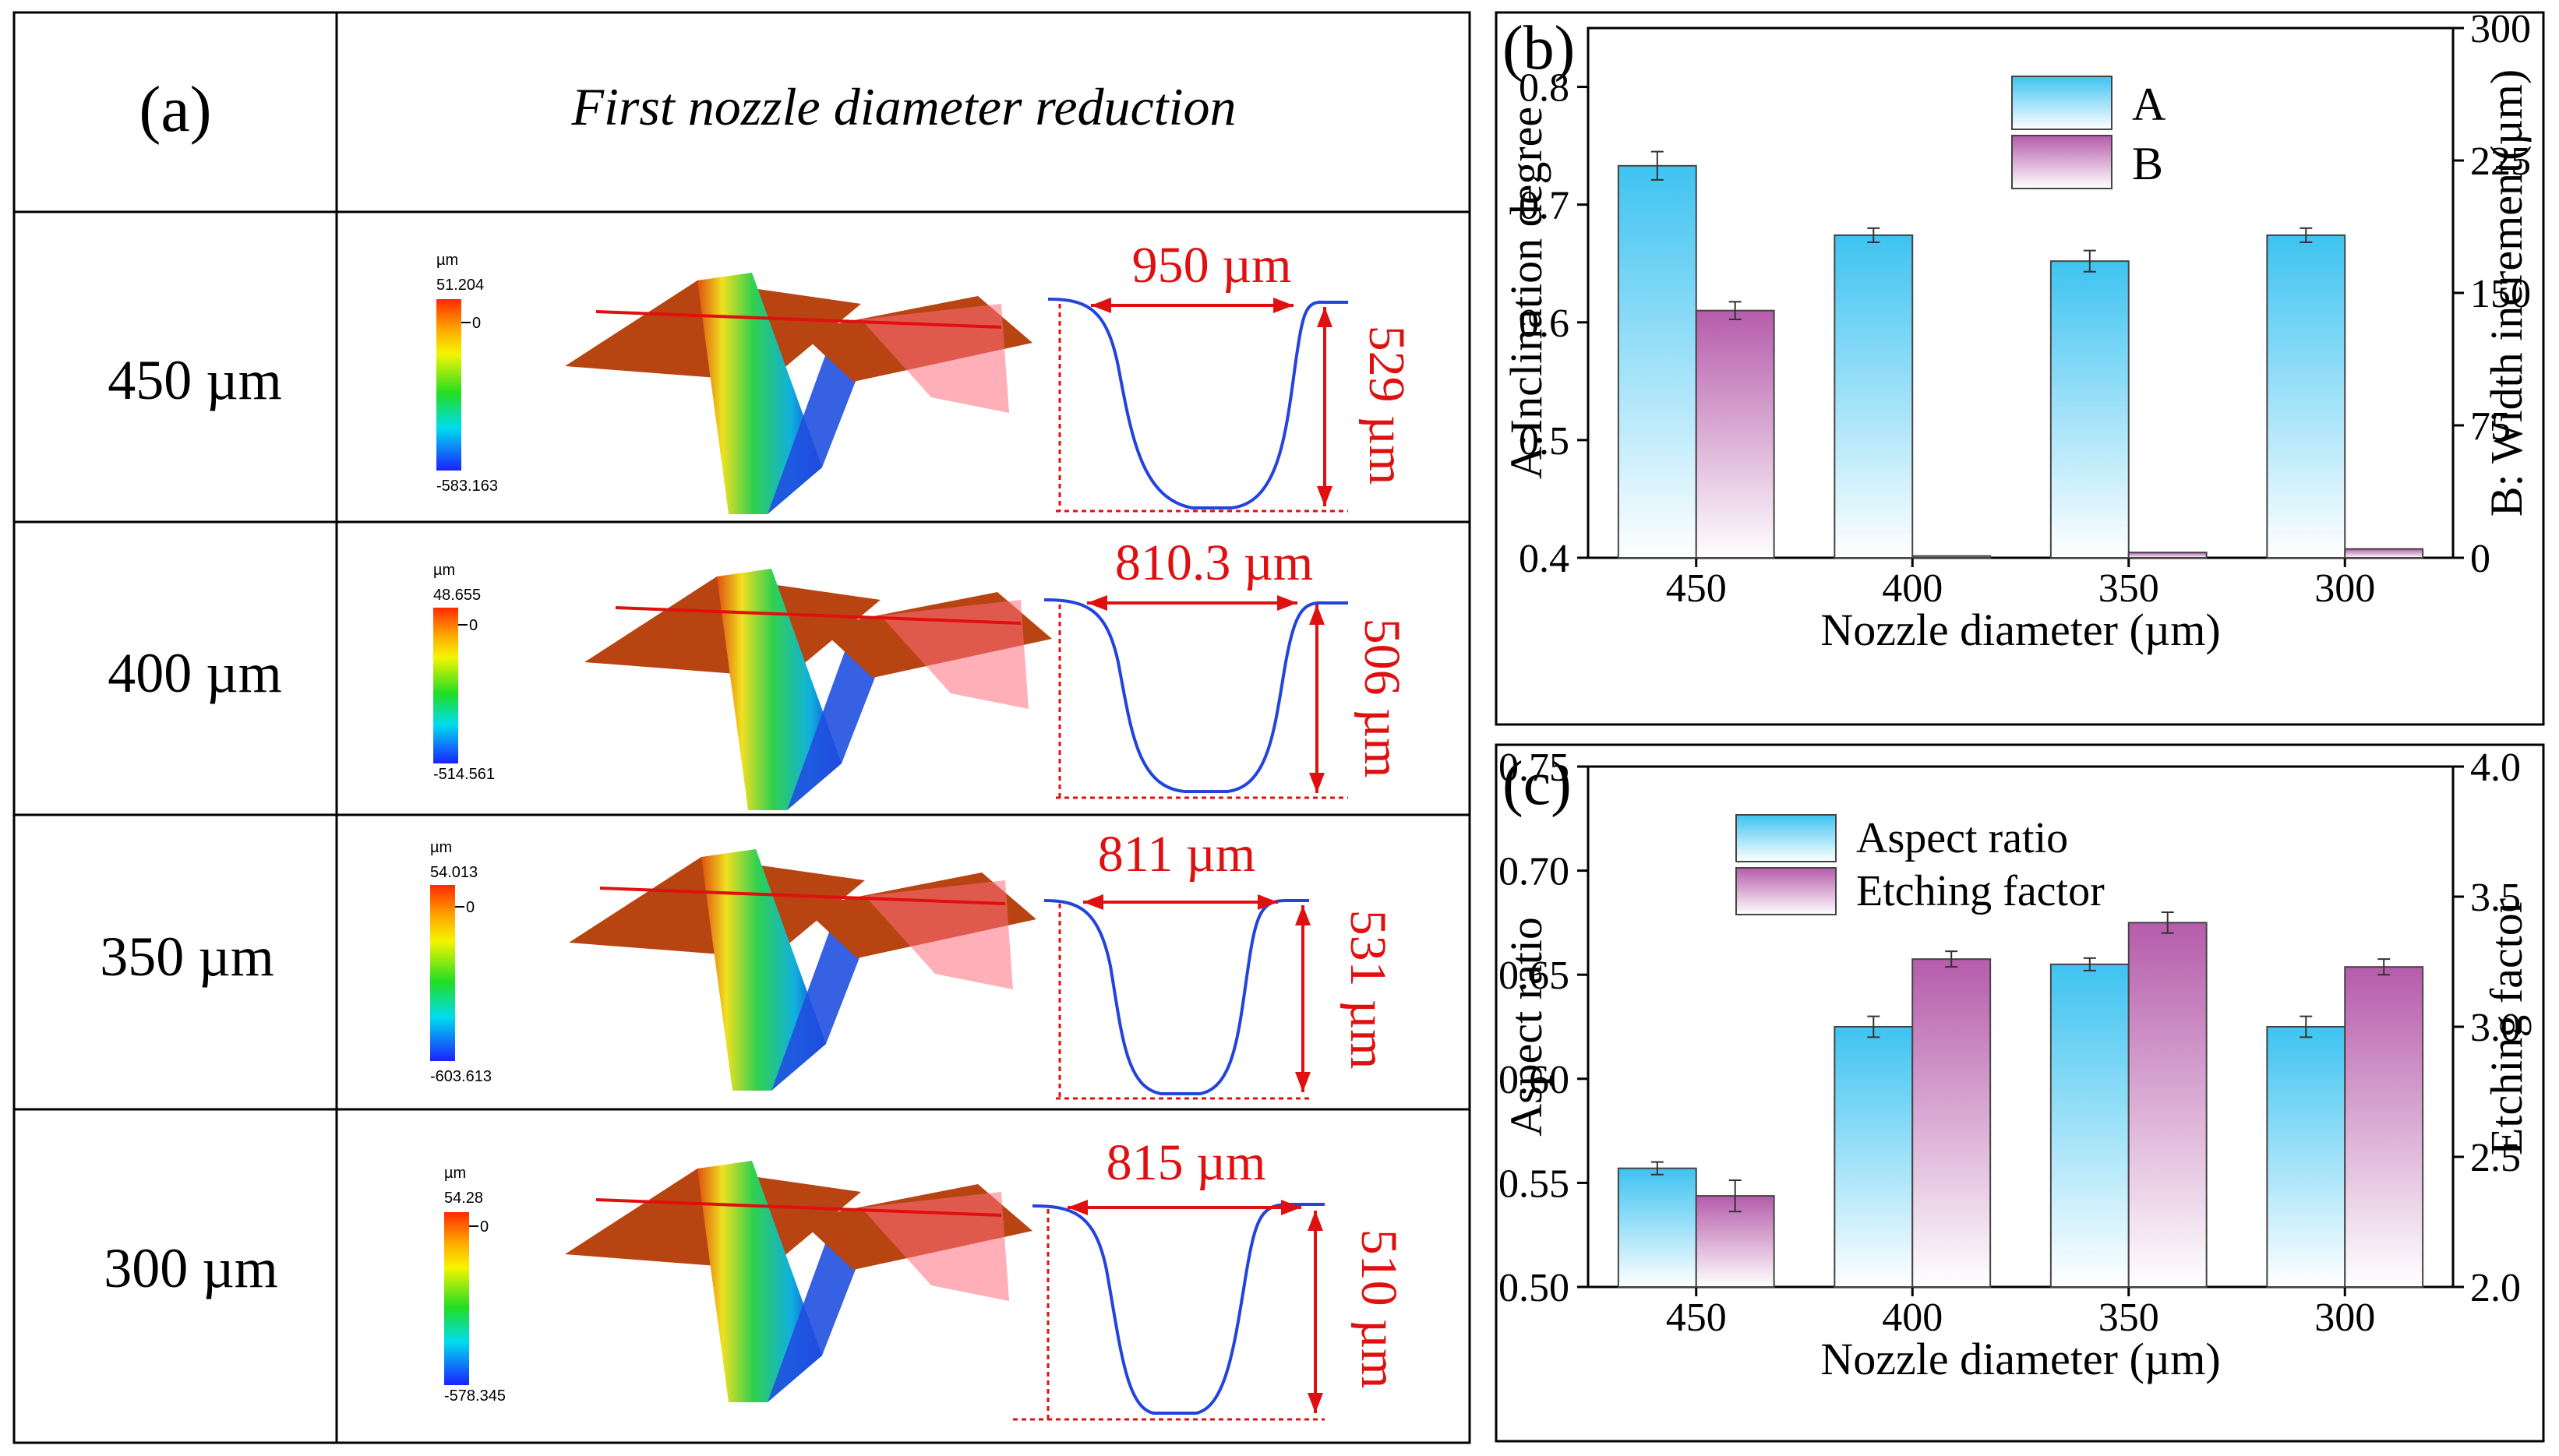  I want to click on colorbar-min: -578.345, so click(475, 1396).